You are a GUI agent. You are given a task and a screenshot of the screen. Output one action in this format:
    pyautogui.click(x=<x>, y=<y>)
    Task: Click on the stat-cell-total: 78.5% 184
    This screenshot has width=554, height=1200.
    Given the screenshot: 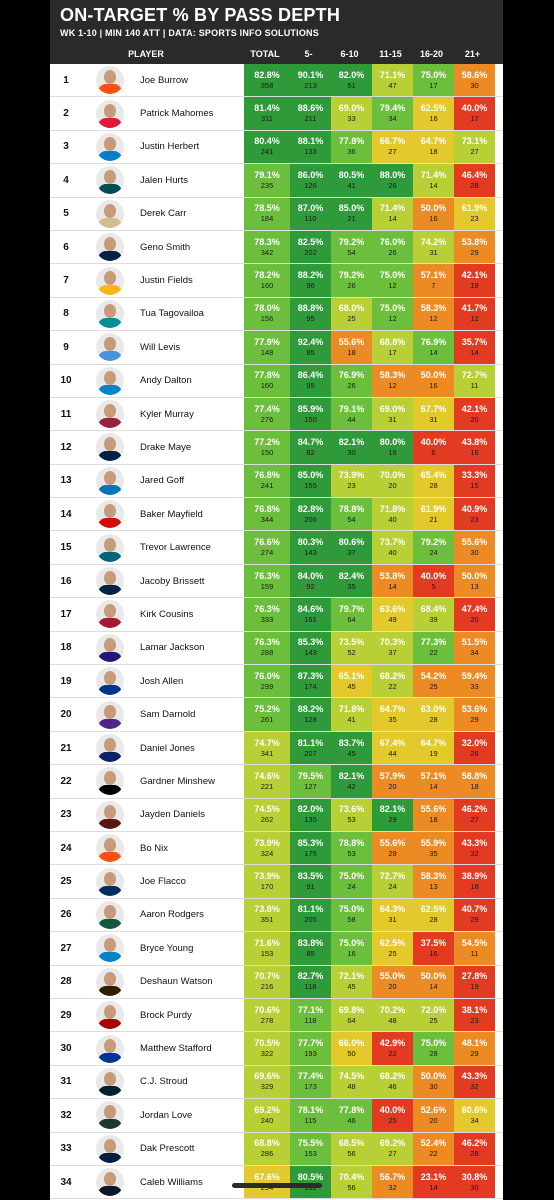 What is the action you would take?
    pyautogui.click(x=267, y=213)
    